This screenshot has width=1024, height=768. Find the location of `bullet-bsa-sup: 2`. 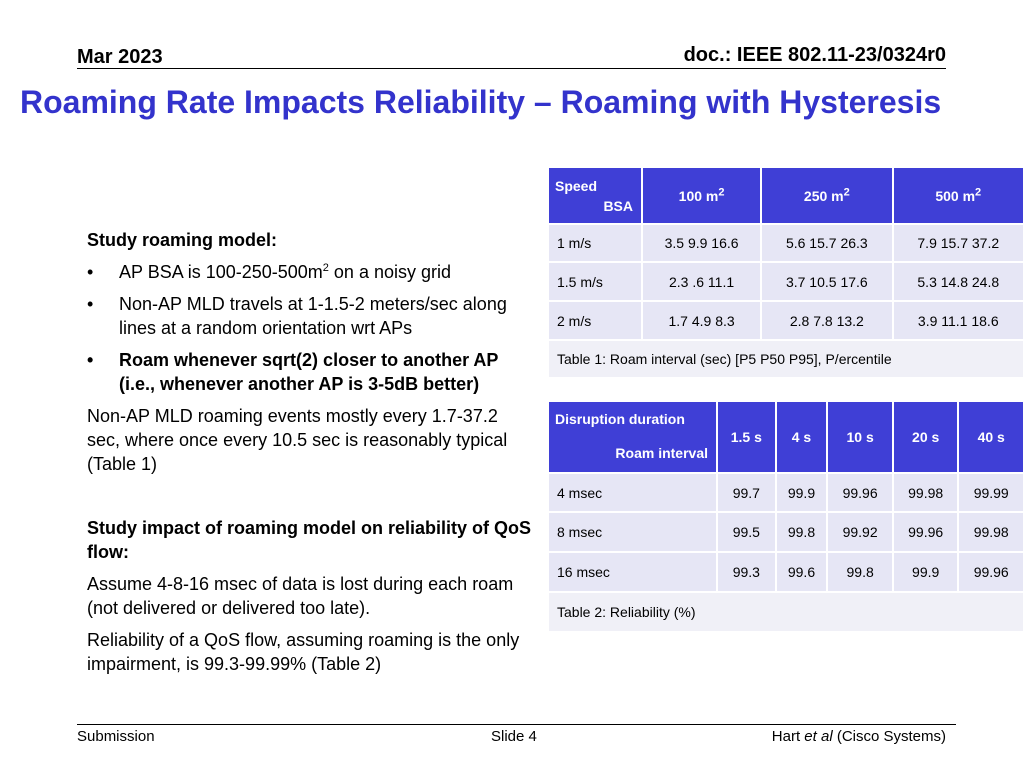

bullet-bsa-sup: 2 is located at coordinates (325, 268).